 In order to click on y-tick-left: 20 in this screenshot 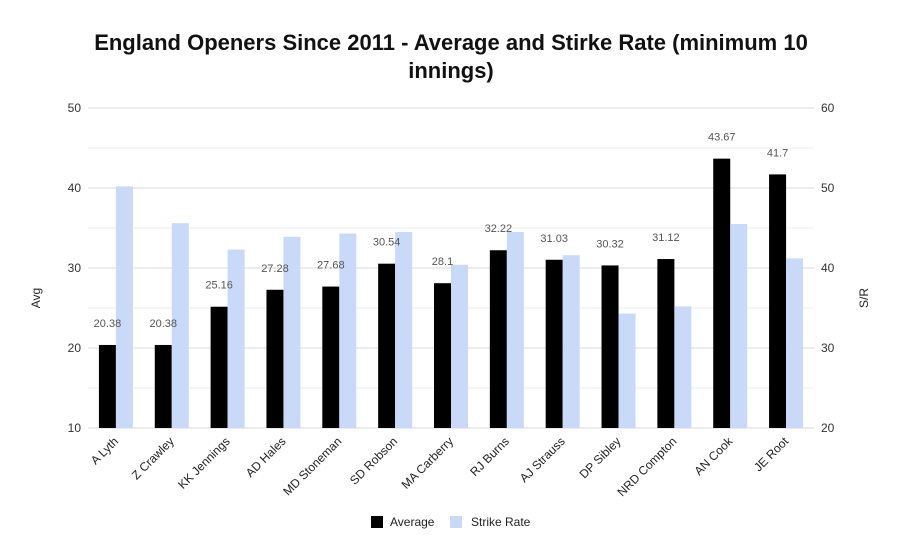, I will do `click(75, 348)`.